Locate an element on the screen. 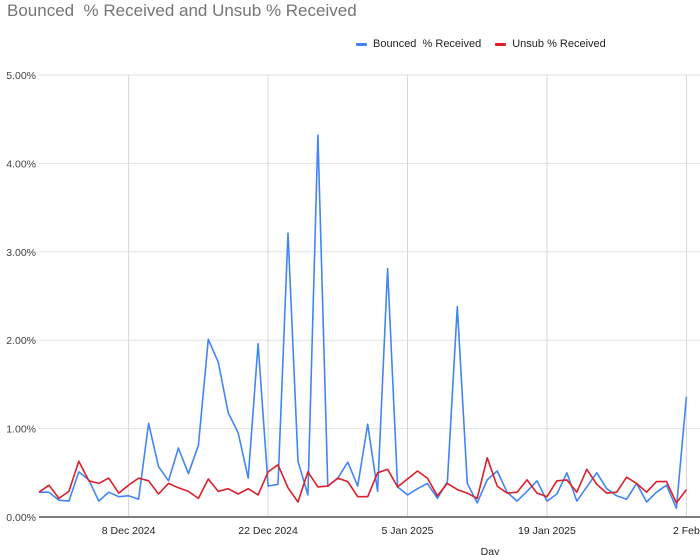 The width and height of the screenshot is (700, 555). y-tick-label: 5.00% is located at coordinates (21, 76).